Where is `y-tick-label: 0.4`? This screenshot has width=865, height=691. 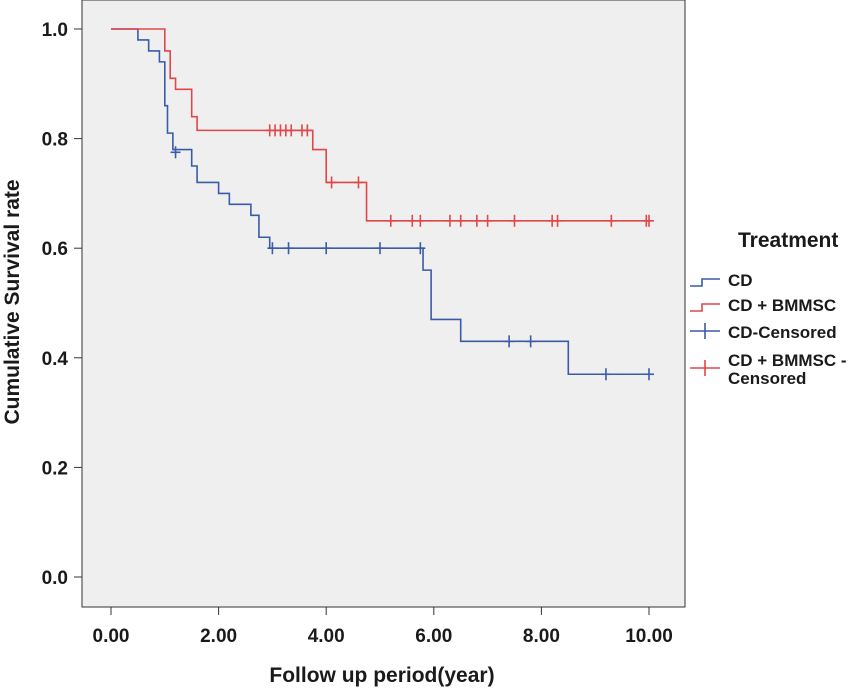 y-tick-label: 0.4 is located at coordinates (55, 359).